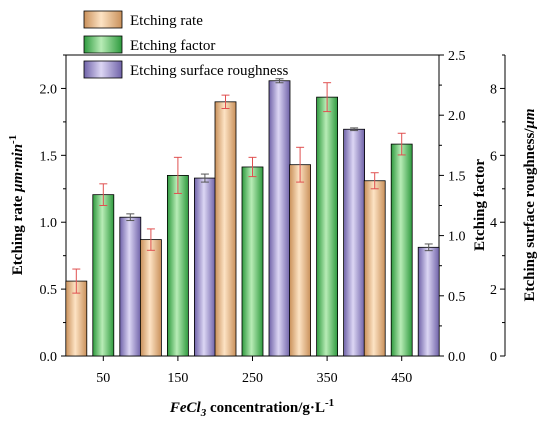 The image size is (550, 423). What do you see at coordinates (480, 205) in the screenshot?
I see `right1-axis-label: Etching factor` at bounding box center [480, 205].